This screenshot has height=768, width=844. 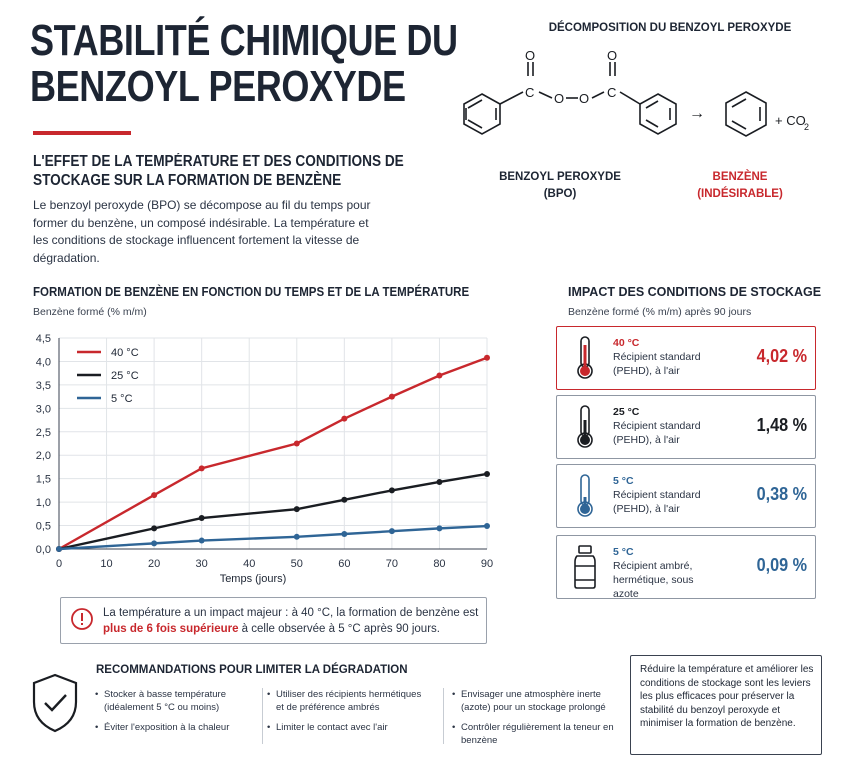 What do you see at coordinates (43, 503) in the screenshot?
I see `y-tick-label: 1,0` at bounding box center [43, 503].